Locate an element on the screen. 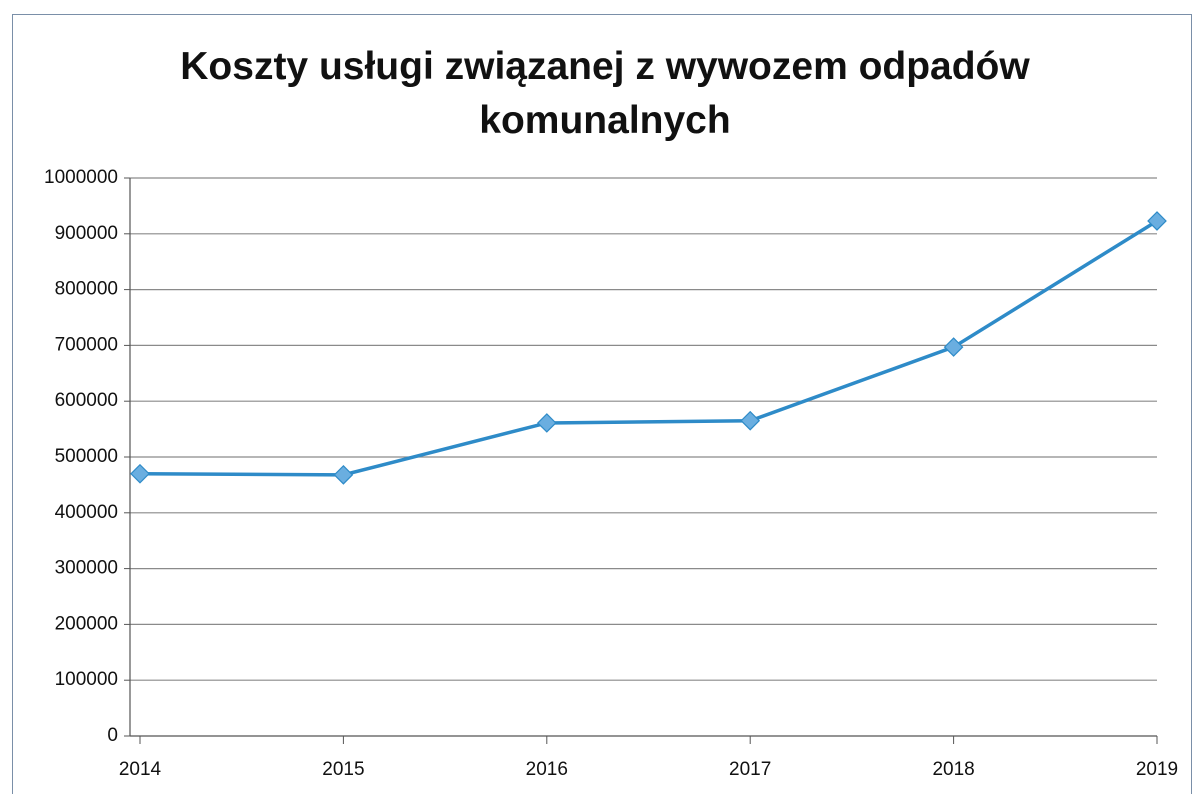 The height and width of the screenshot is (794, 1198). y-tick-label: 800000 is located at coordinates (86, 289).